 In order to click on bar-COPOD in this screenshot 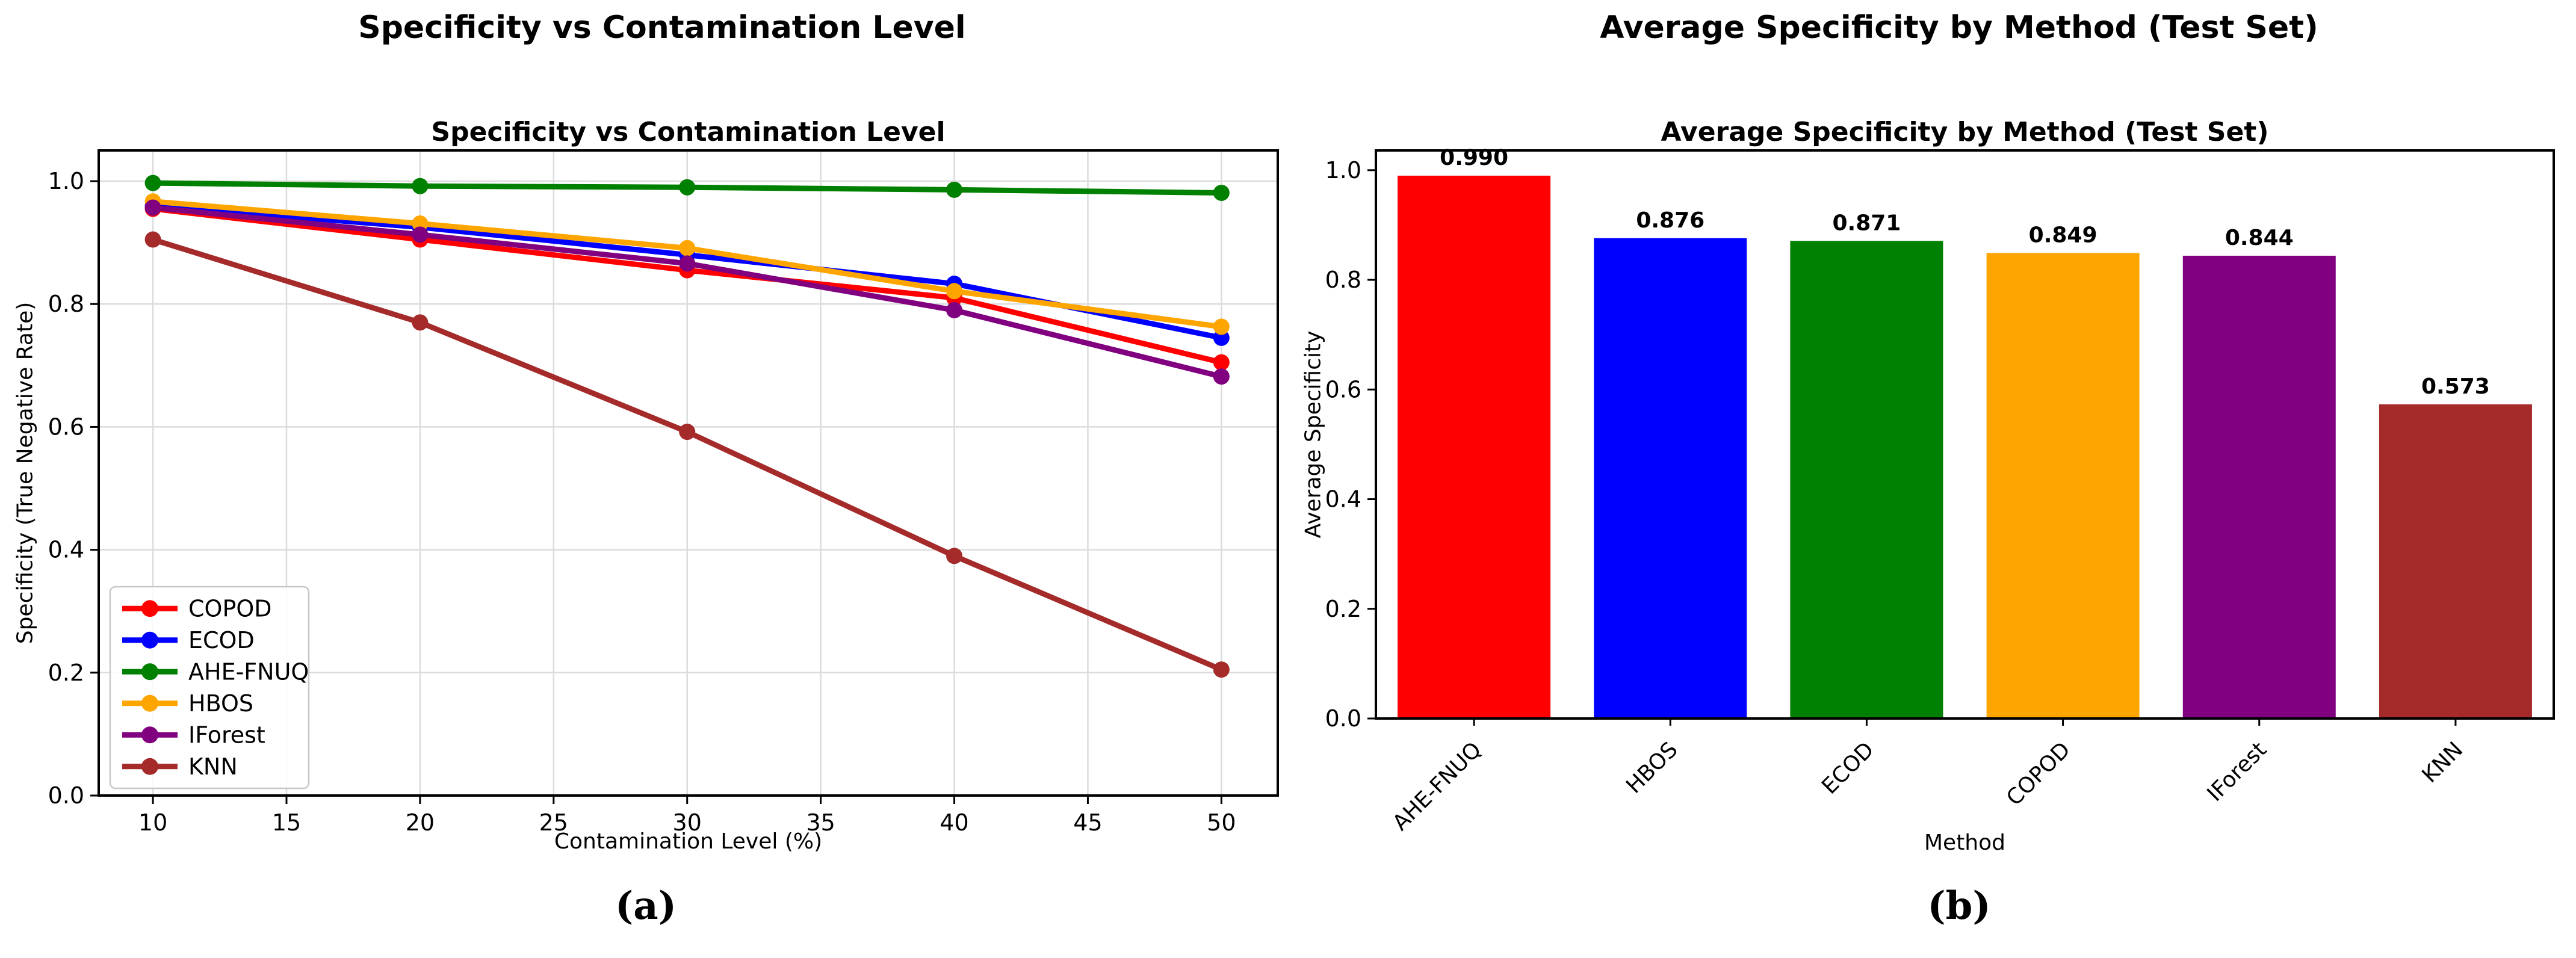, I will do `click(2063, 486)`.